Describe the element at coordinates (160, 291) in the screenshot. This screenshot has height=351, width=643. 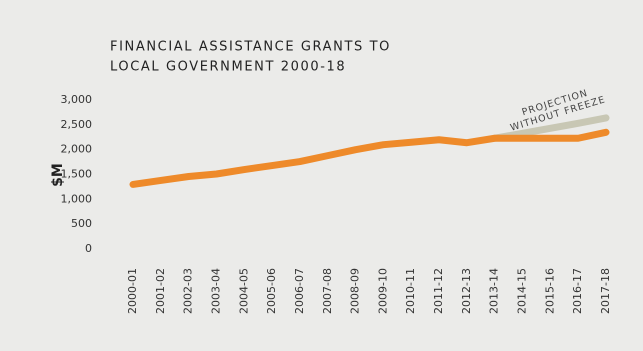
I see `x-tick-label: 2001-02` at that location.